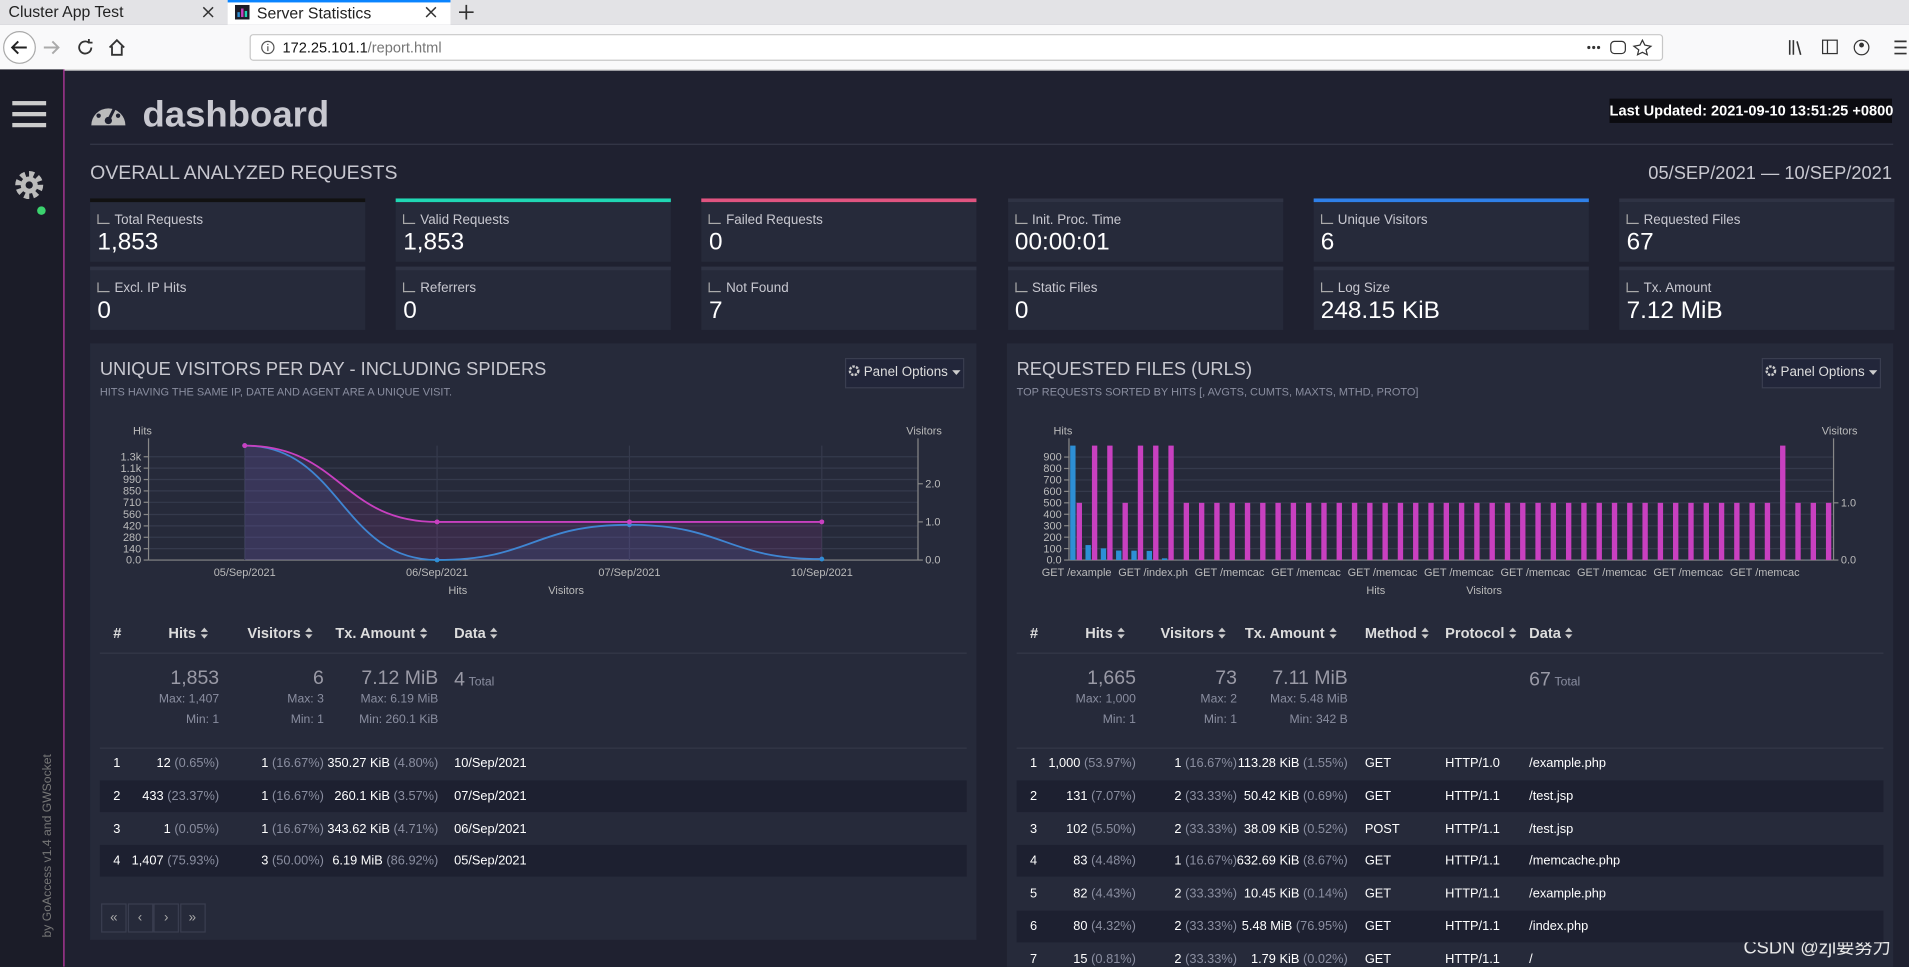  Describe the element at coordinates (1674, 310) in the screenshot. I see `metric-value: 7.12 MiB` at that location.